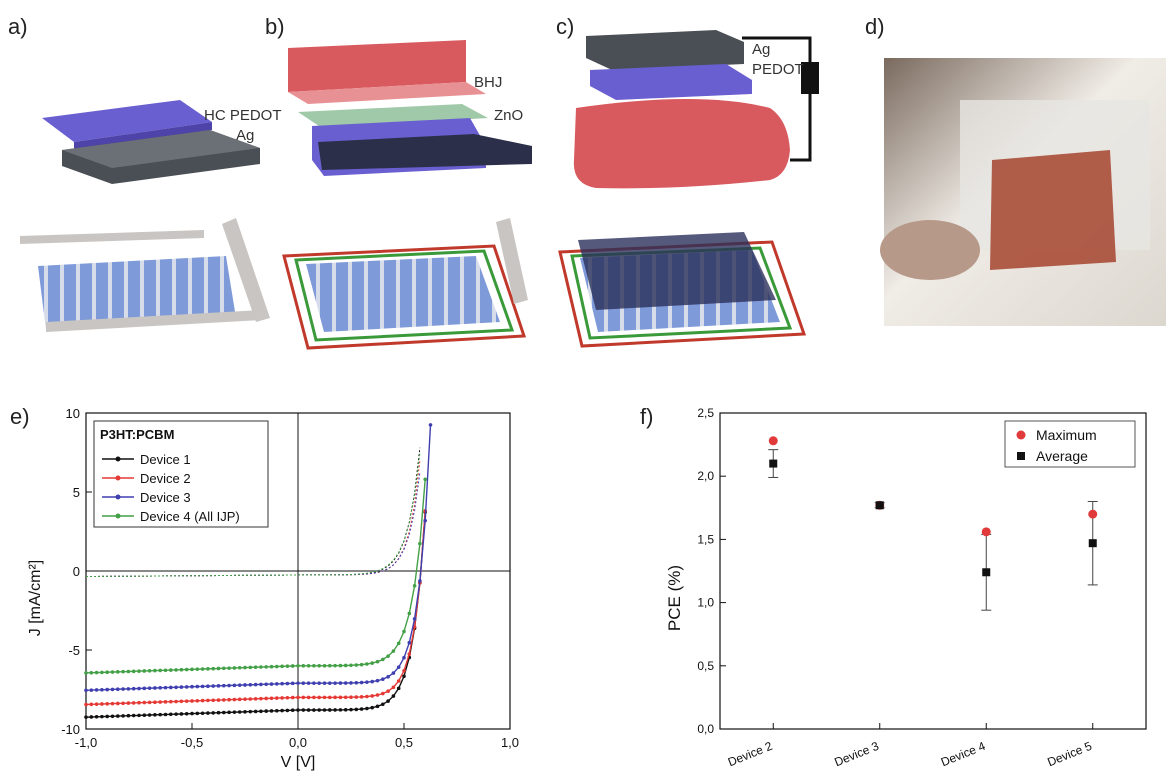 The image size is (1167, 773). I want to click on legend-label-3: Device 3, so click(165, 497).